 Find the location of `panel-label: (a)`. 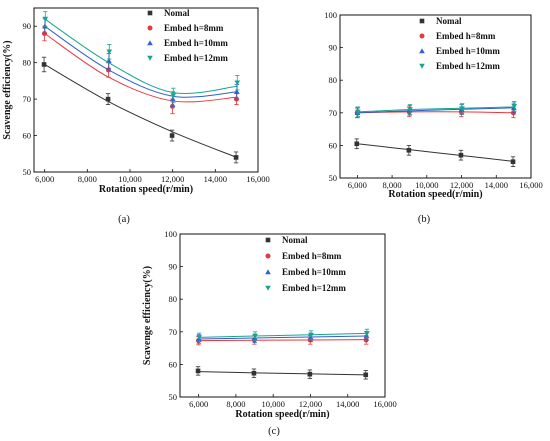

panel-label: (a) is located at coordinates (124, 219).